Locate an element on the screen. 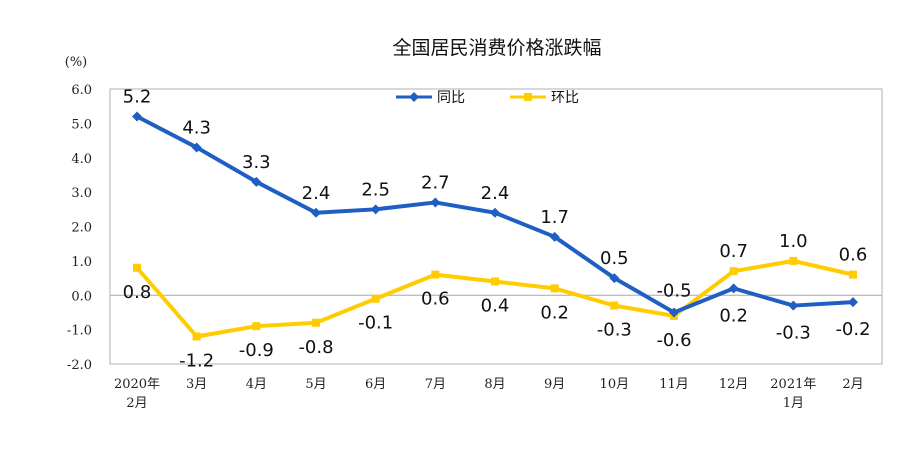  y-tick-label: 1.0 is located at coordinates (81, 262).